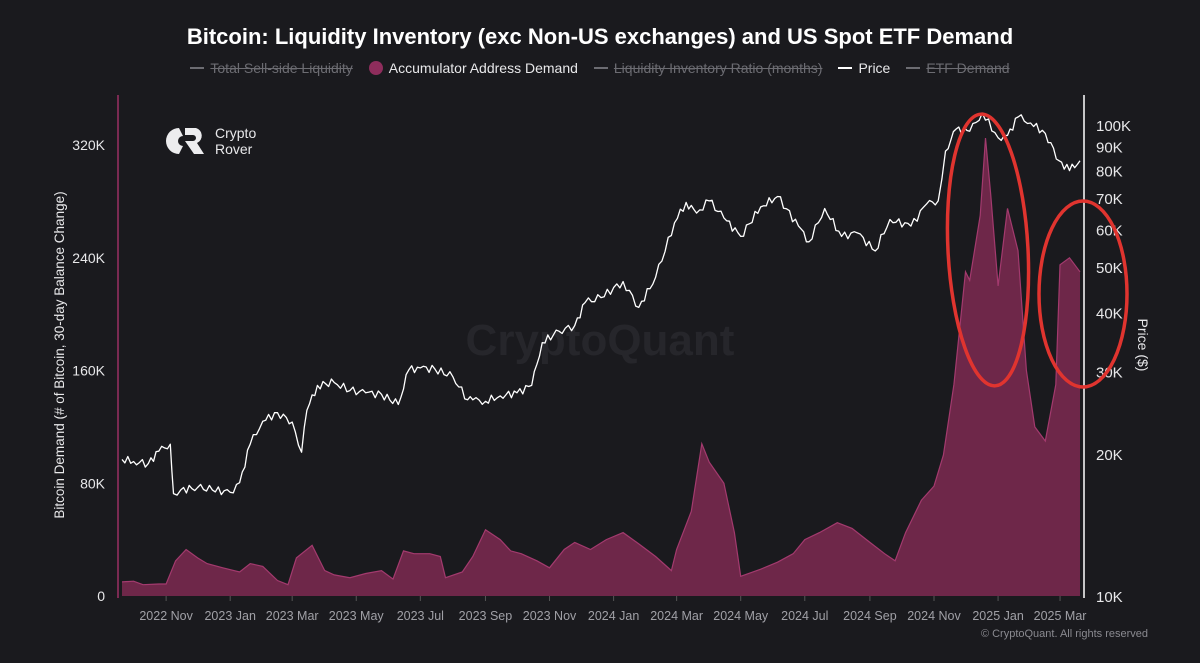 The image size is (1200, 663). What do you see at coordinates (1143, 345) in the screenshot?
I see `y2-axis-label: Price ($)` at bounding box center [1143, 345].